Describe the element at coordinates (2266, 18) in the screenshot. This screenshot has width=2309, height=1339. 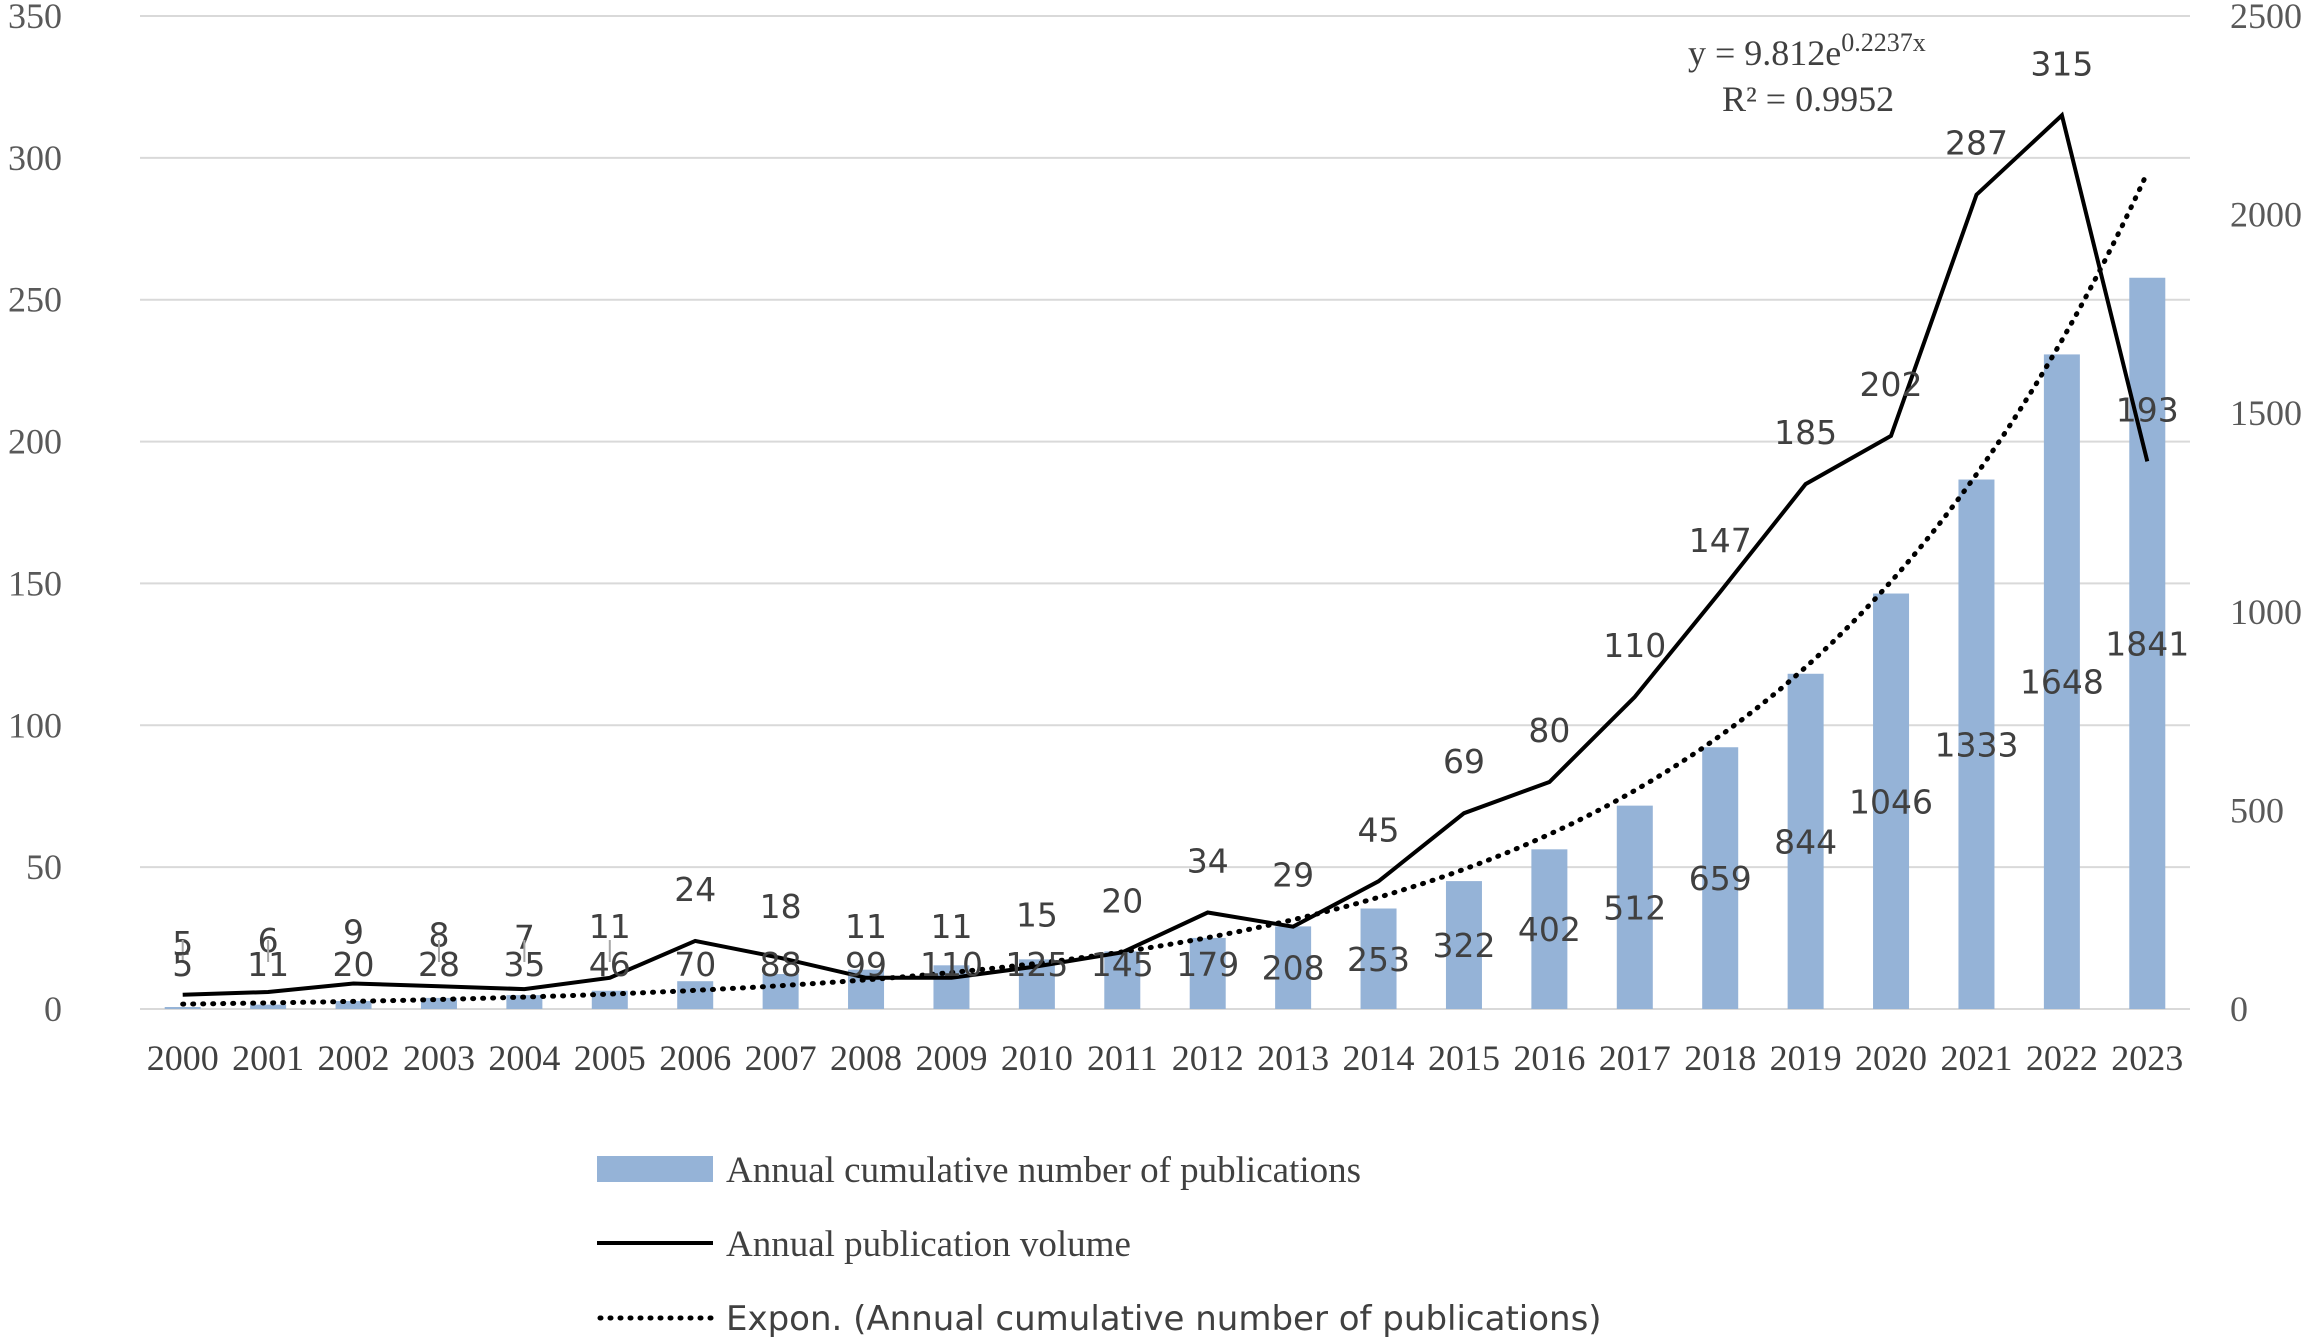
I see `right-axis-tick-label: 2500` at that location.